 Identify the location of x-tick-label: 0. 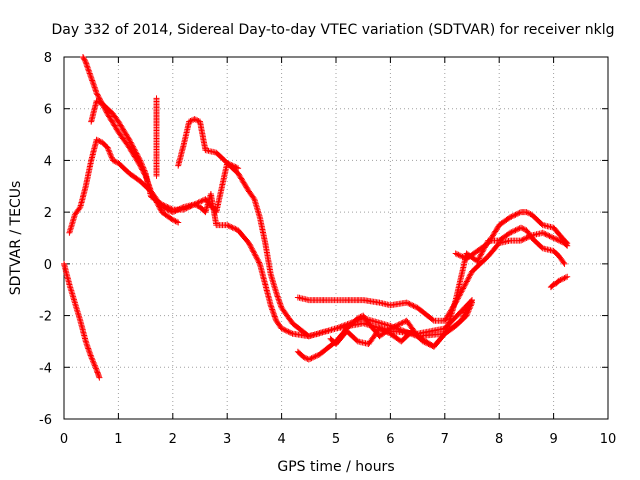
(64, 439).